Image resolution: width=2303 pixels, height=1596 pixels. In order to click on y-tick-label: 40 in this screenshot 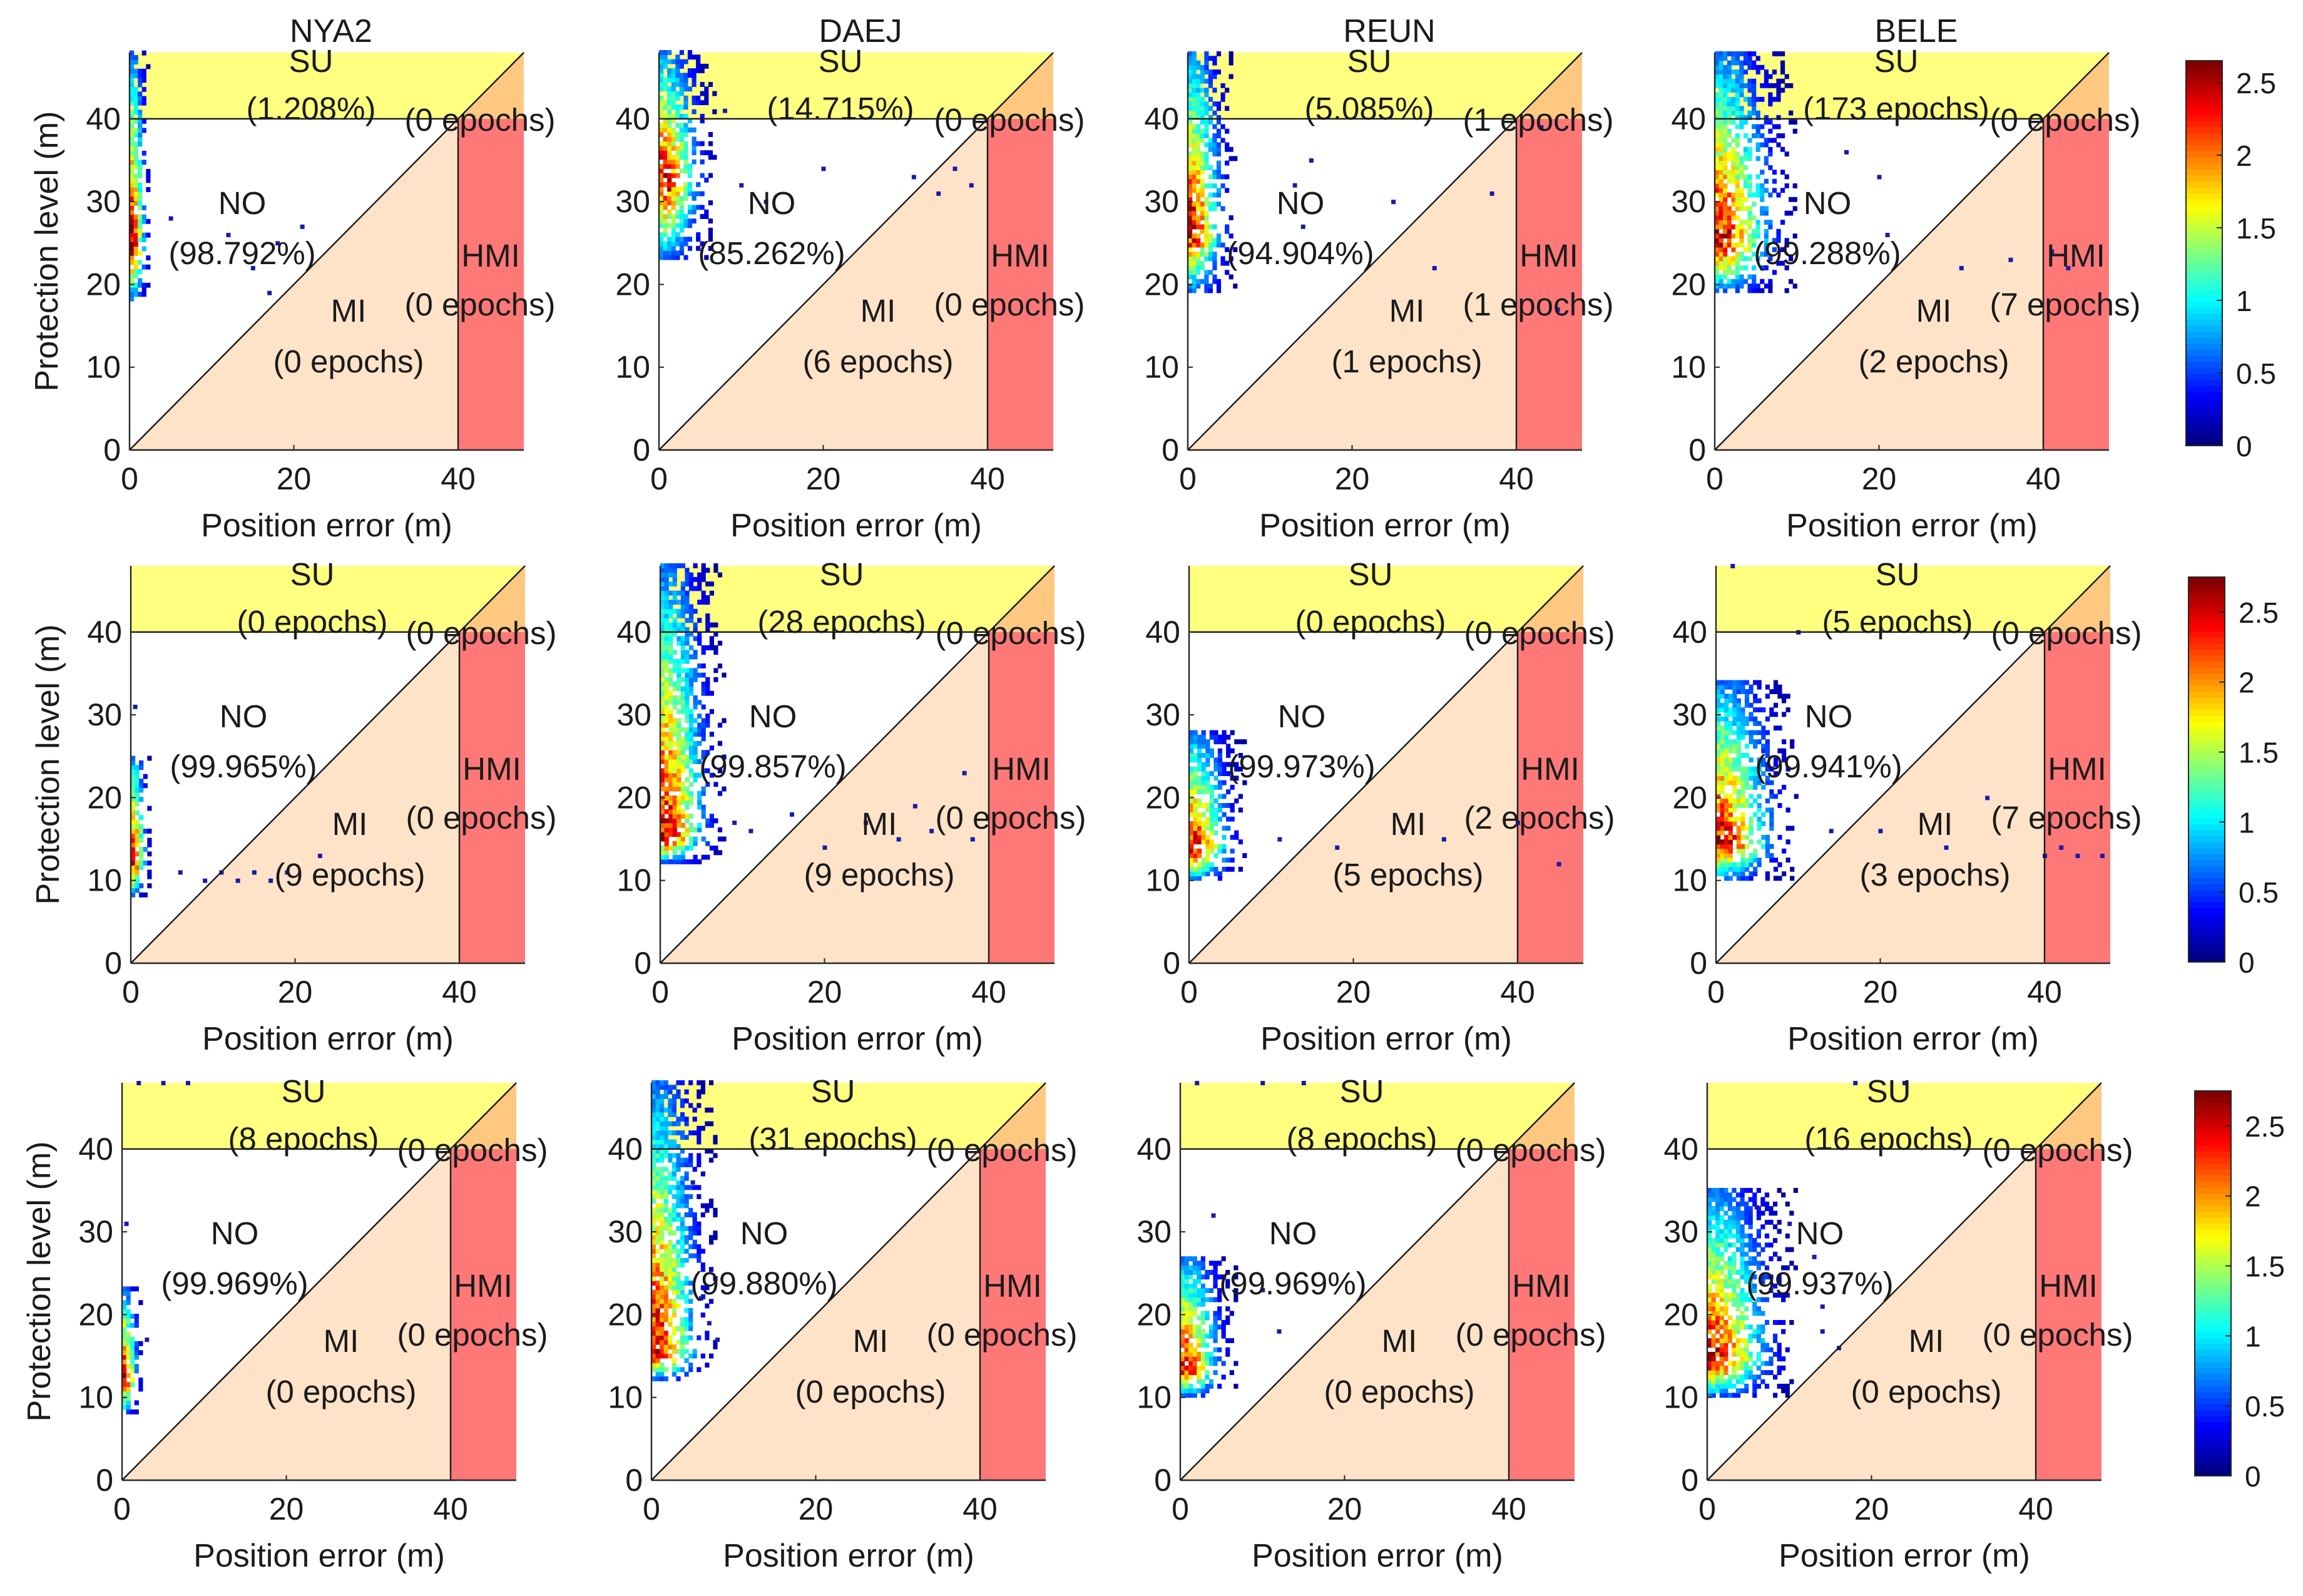, I will do `click(632, 118)`.